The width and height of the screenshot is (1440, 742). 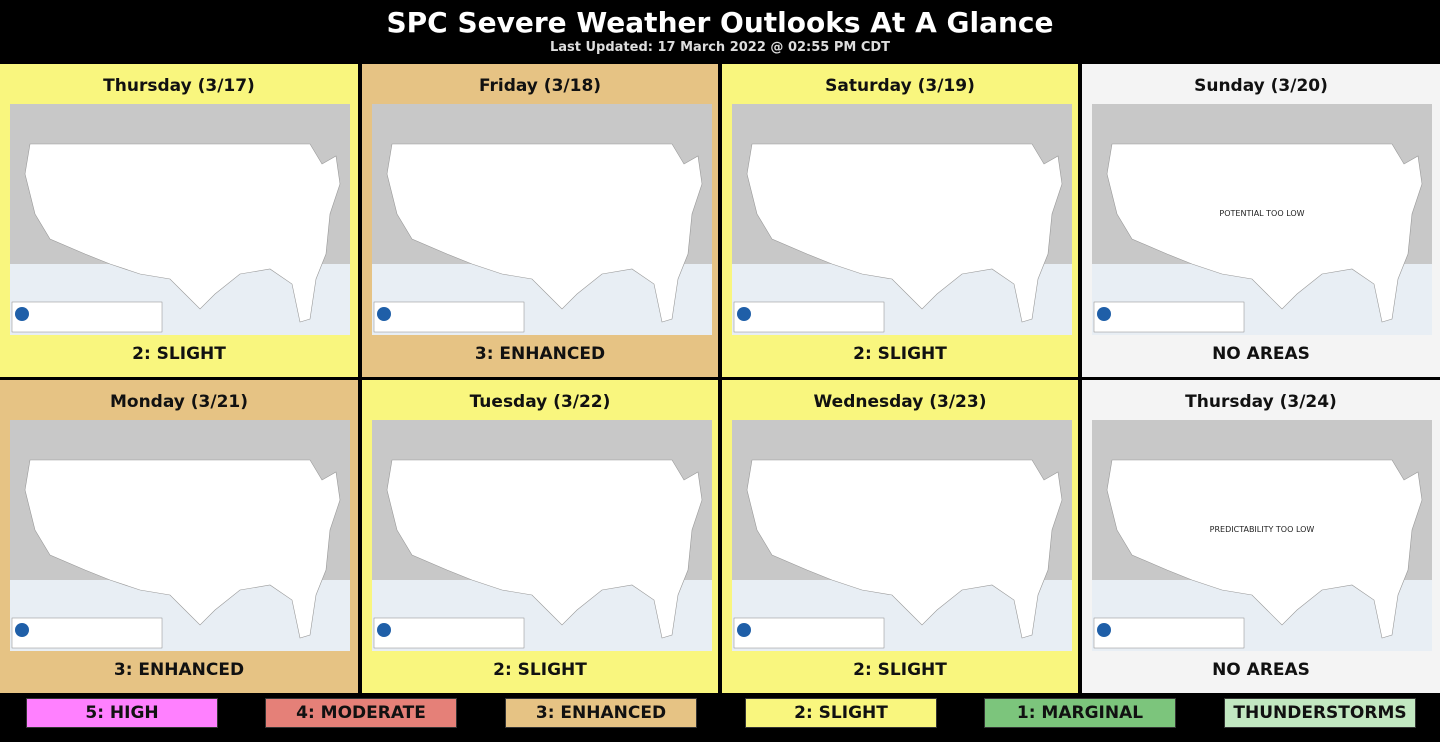 I want to click on map-note: POTENTIAL TOO LOW, so click(x=1262, y=213).